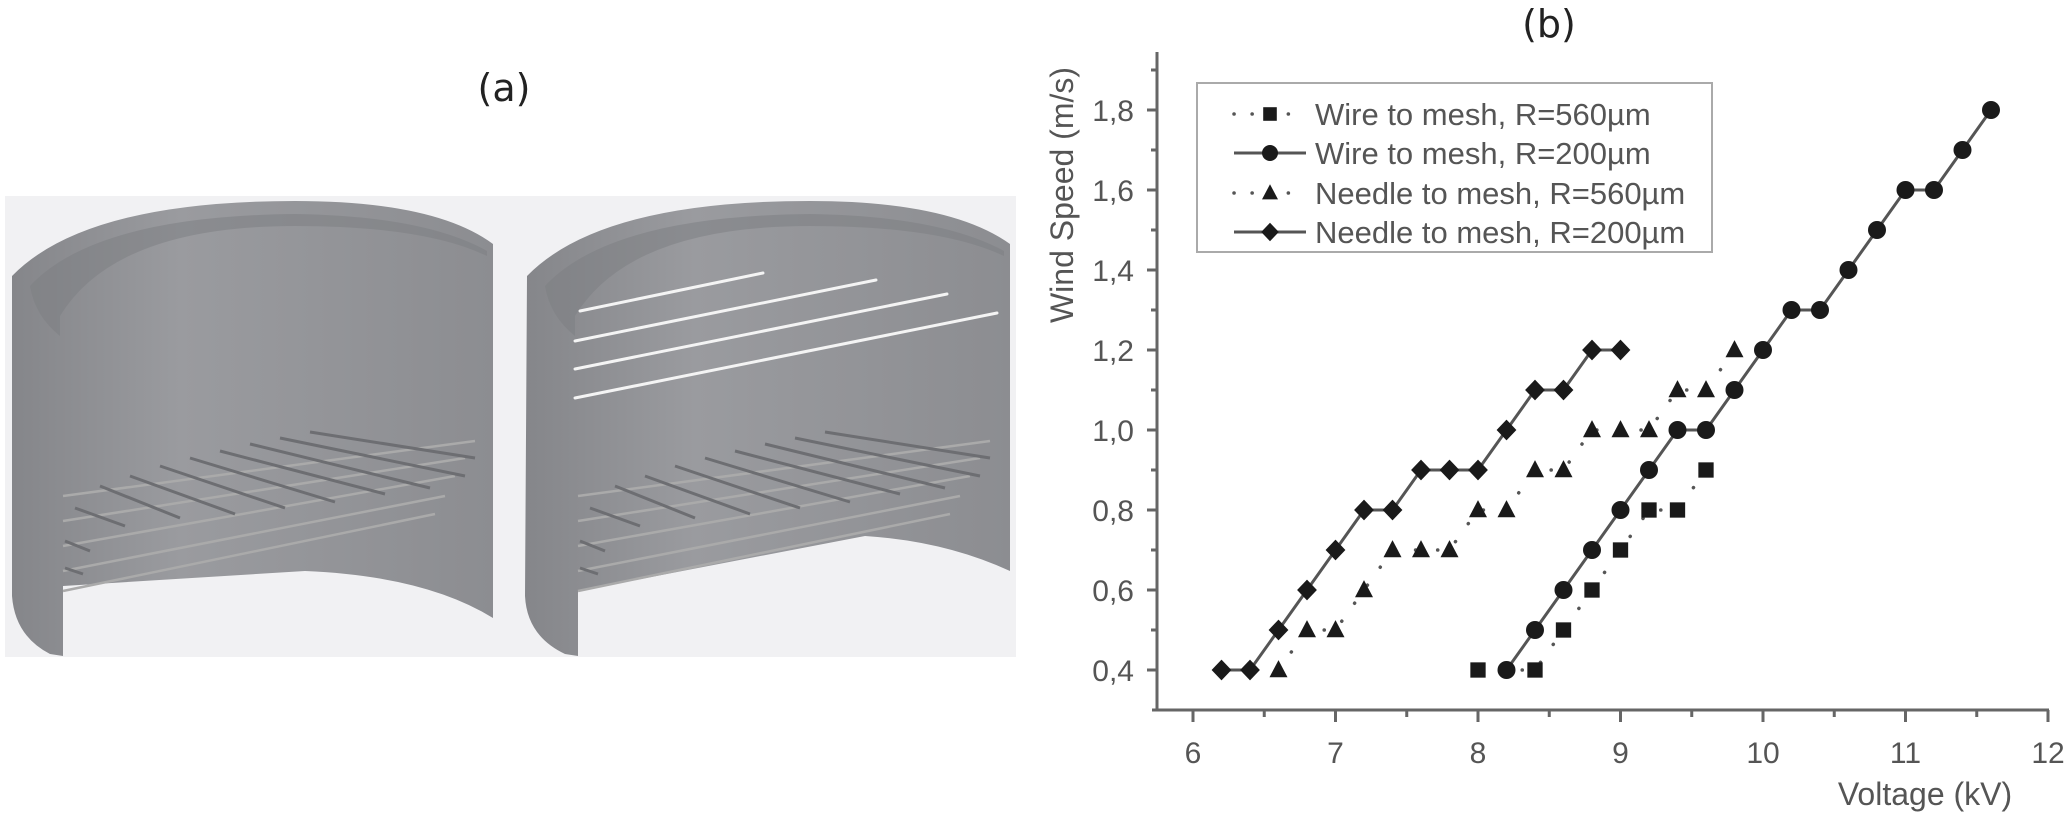  Describe the element at coordinates (264, 369) in the screenshot. I see `needle-array` at that location.